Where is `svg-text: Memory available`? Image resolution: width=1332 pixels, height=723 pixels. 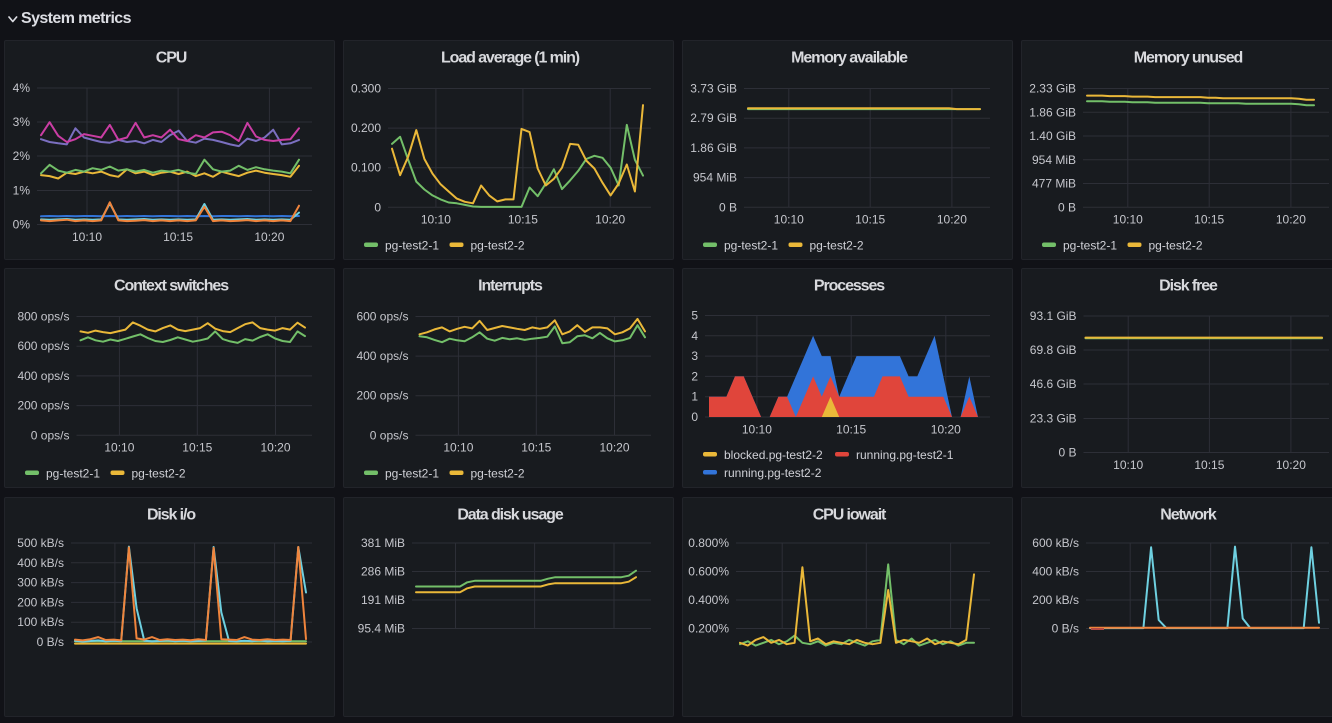 svg-text: Memory available is located at coordinates (849, 58).